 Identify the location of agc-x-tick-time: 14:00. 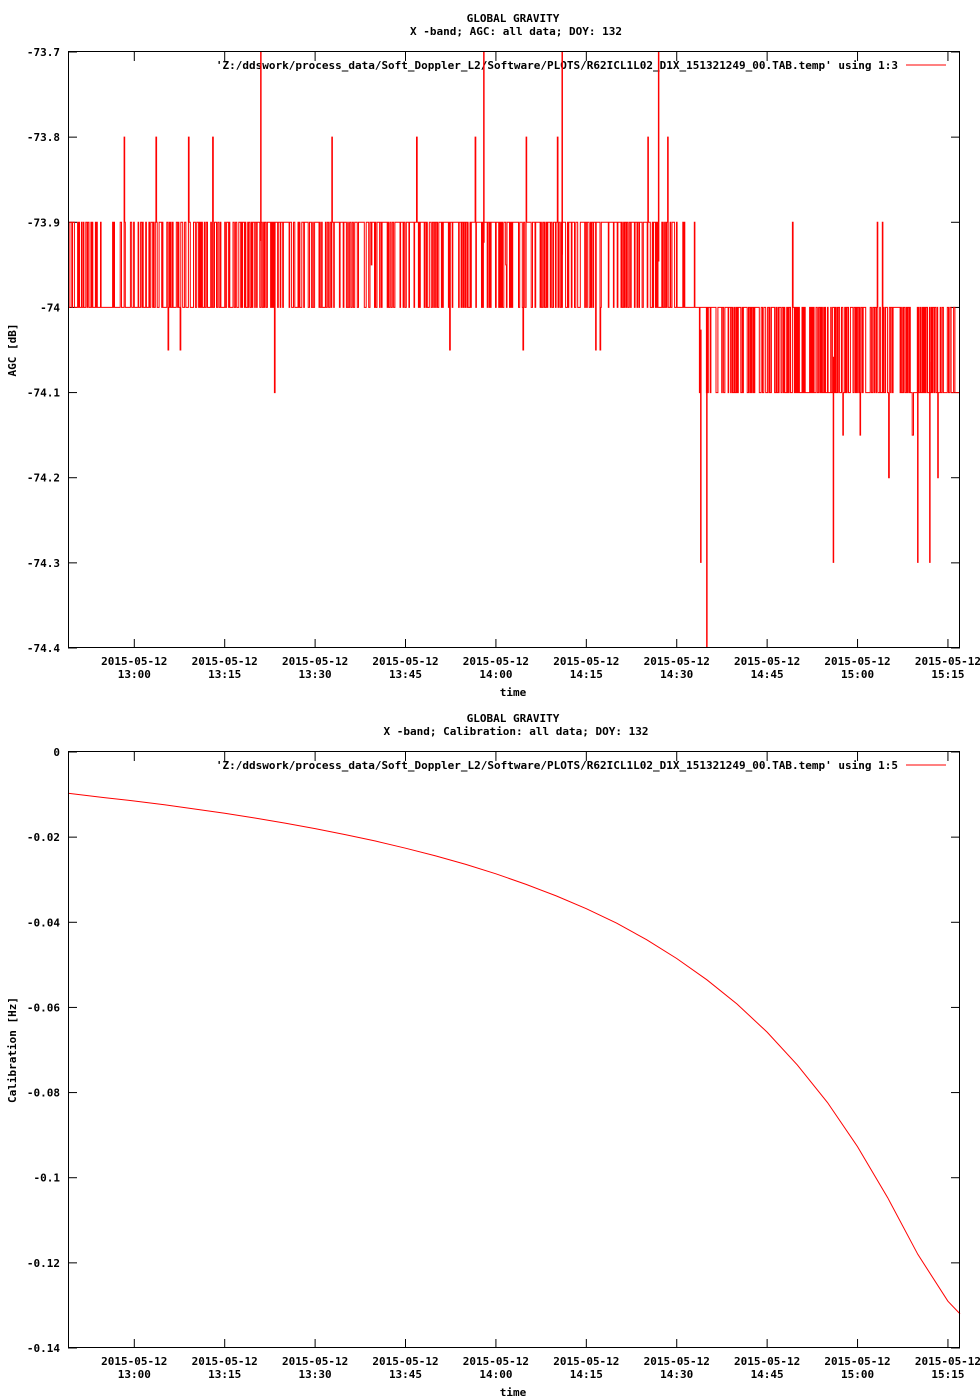
(495, 674).